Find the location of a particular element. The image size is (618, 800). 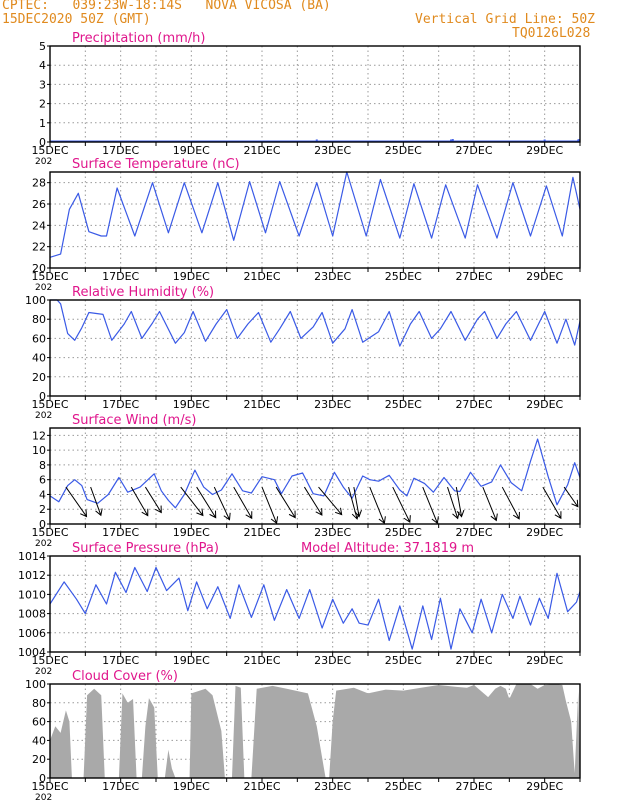

pres-ytick-label-1: 1006 is located at coordinates (32, 633).